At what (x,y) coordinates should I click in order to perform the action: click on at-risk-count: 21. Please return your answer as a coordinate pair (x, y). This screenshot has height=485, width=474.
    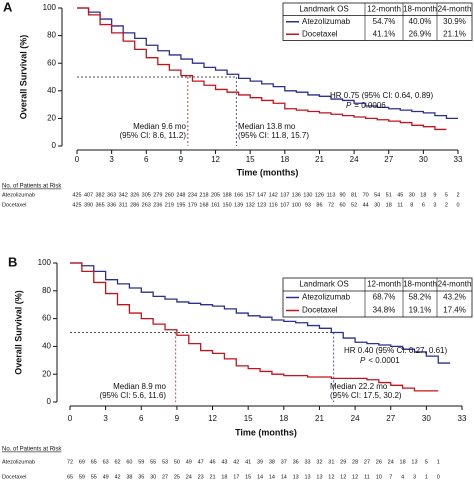
    Looking at the image, I should click on (212, 477).